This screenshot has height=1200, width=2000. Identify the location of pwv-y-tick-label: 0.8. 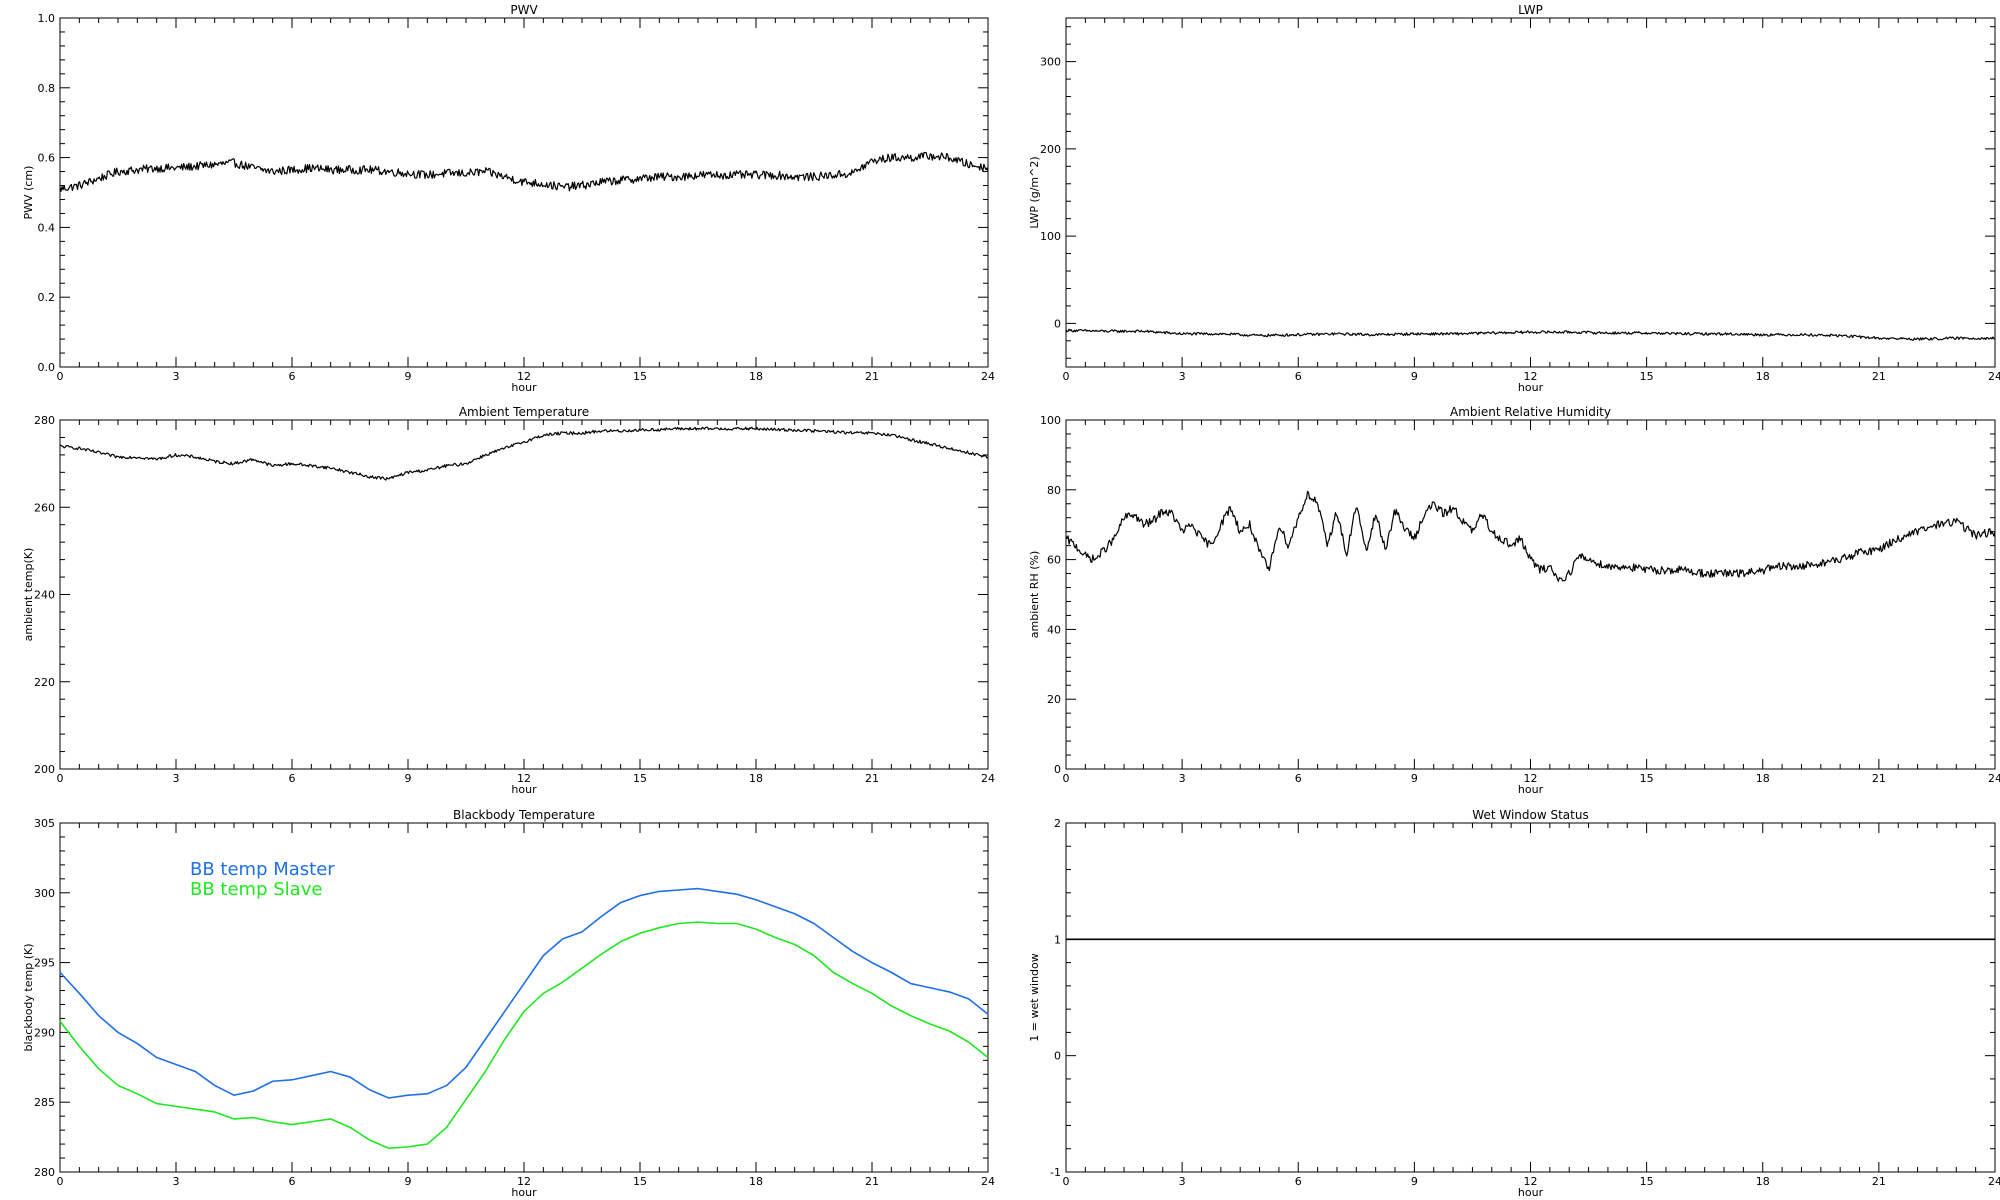
(47, 88).